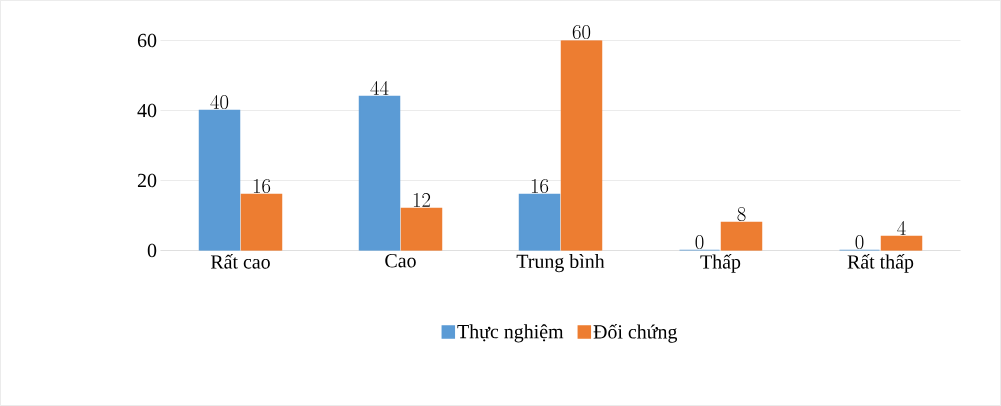 This screenshot has width=1001, height=406. Describe the element at coordinates (147, 180) in the screenshot. I see `y-tick-label: 20` at that location.